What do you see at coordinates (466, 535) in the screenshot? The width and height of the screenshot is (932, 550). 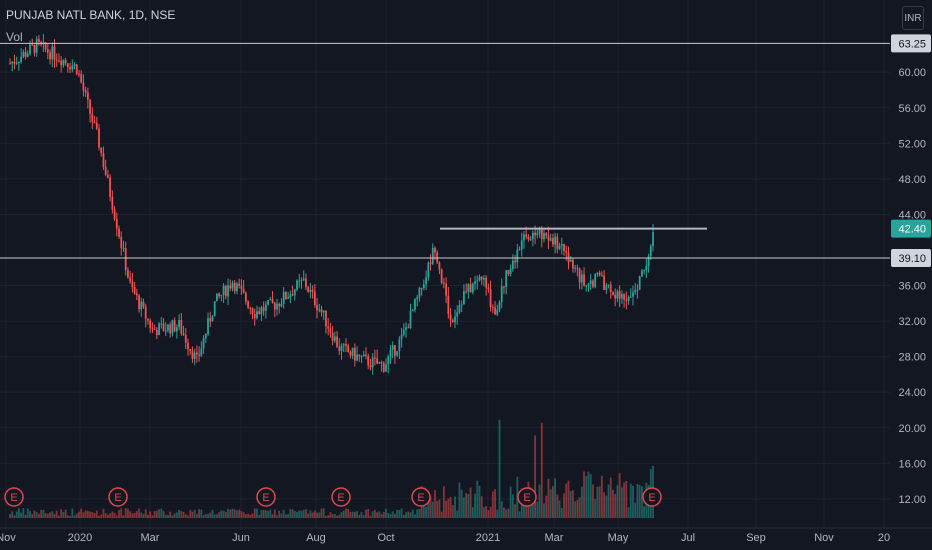 I see `time-axis: Nov 2020 Mar Jun Aug Oct 2021 Mar May Jul Sep Nov 20` at bounding box center [466, 535].